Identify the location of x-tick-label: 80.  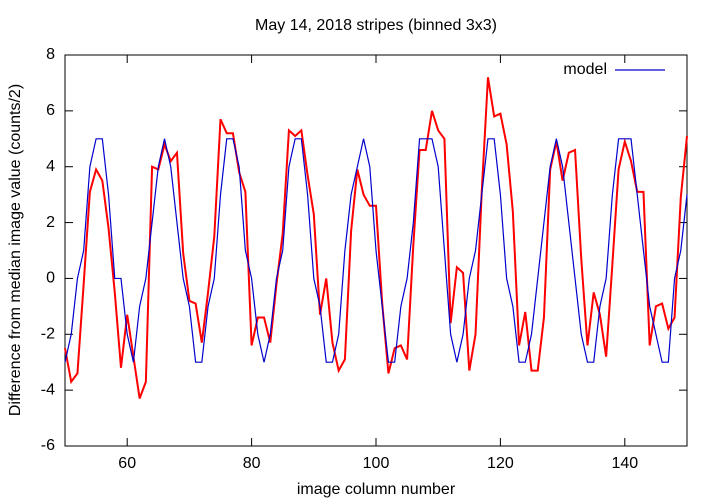
(252, 463).